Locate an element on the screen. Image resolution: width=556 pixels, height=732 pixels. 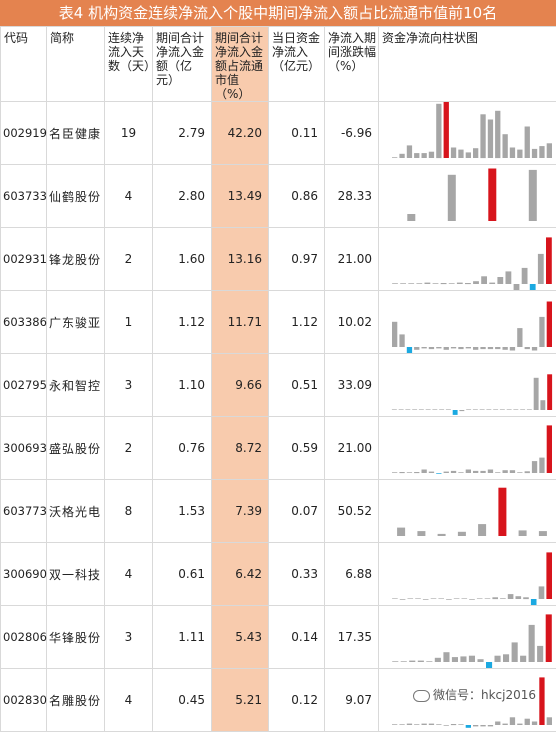
header-today: 当日资金净流入（亿元） is located at coordinates (297, 64).